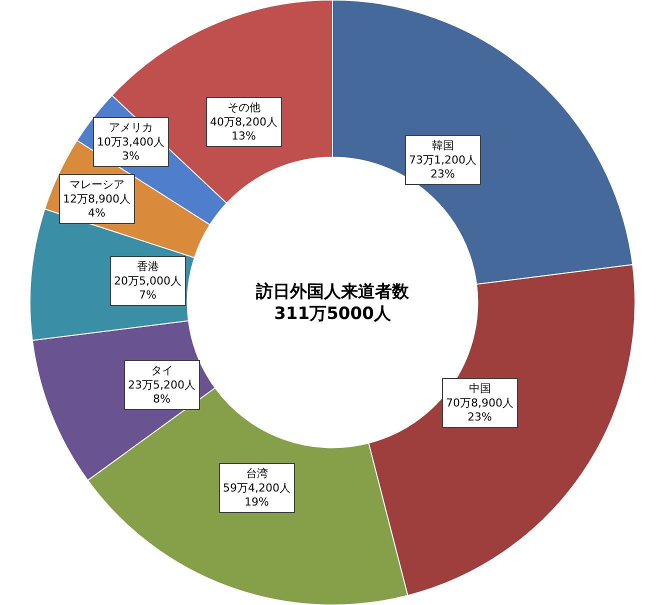  Describe the element at coordinates (148, 288) in the screenshot. I see `data-label: 20万5,000人 7%` at that location.